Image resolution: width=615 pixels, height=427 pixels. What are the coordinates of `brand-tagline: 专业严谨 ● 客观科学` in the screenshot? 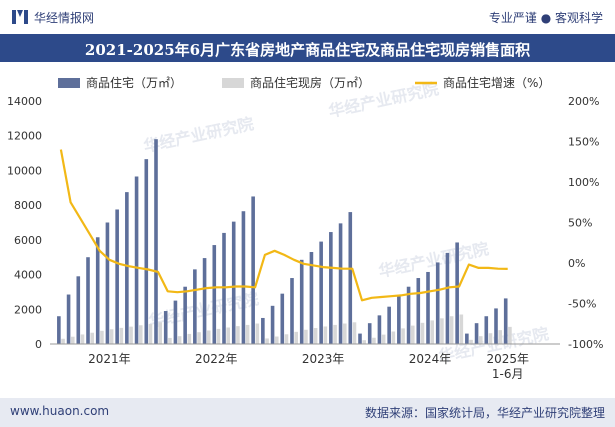 It's located at (545, 18).